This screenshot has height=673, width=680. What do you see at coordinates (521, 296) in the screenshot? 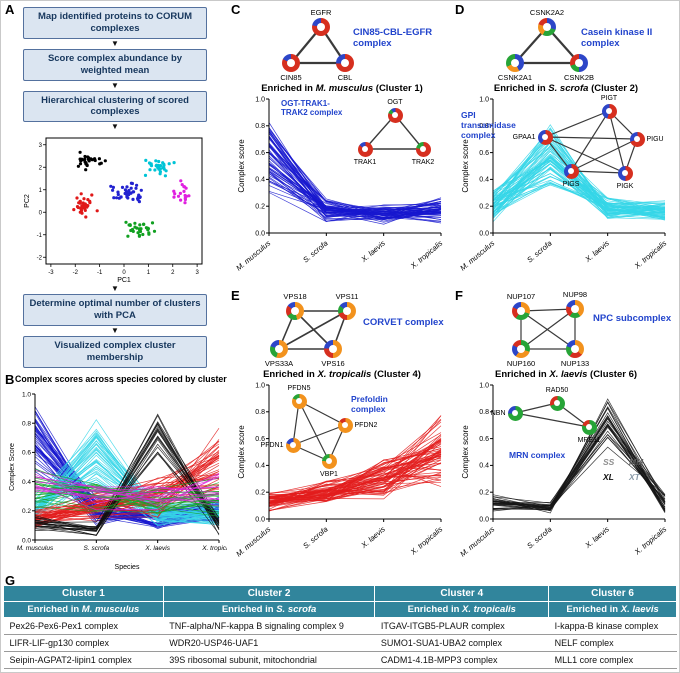
I see `network-node-label: NUP107` at bounding box center [521, 296].